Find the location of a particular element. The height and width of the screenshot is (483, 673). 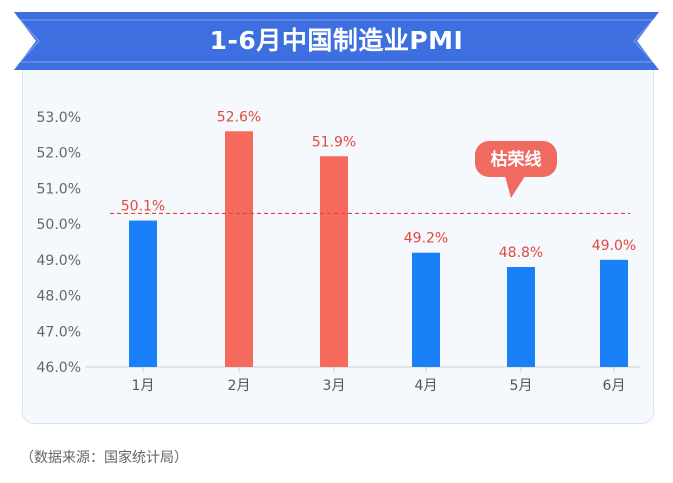

y-tick-label: 47.0% is located at coordinates (59, 332).